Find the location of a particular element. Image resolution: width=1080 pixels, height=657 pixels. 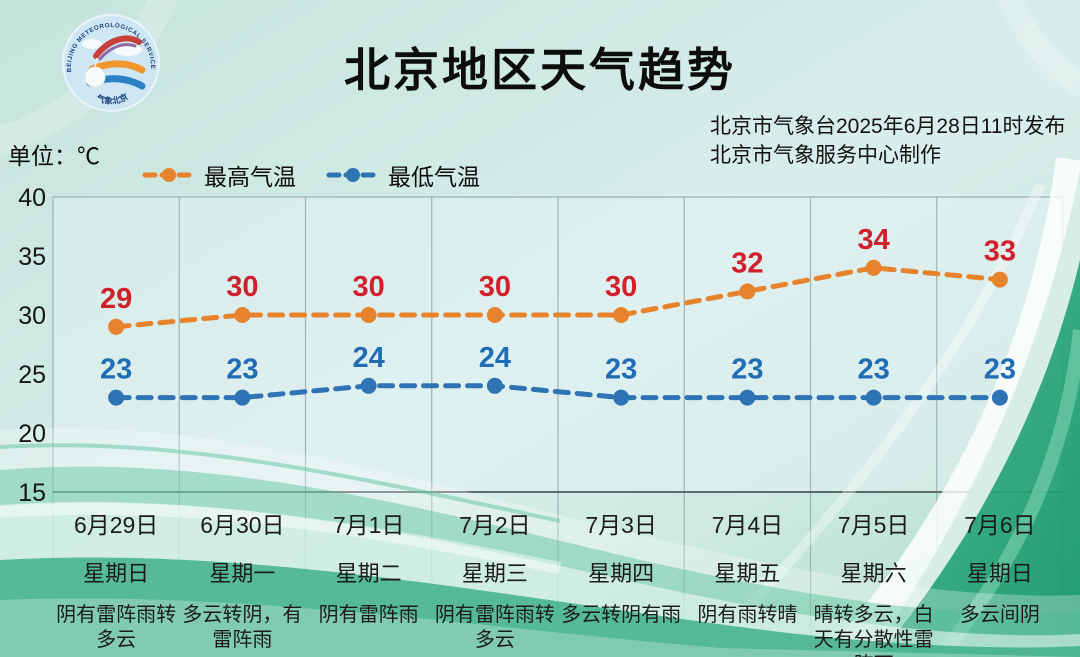

legend-item-high-temp: 最高气温 is located at coordinates (219, 175).